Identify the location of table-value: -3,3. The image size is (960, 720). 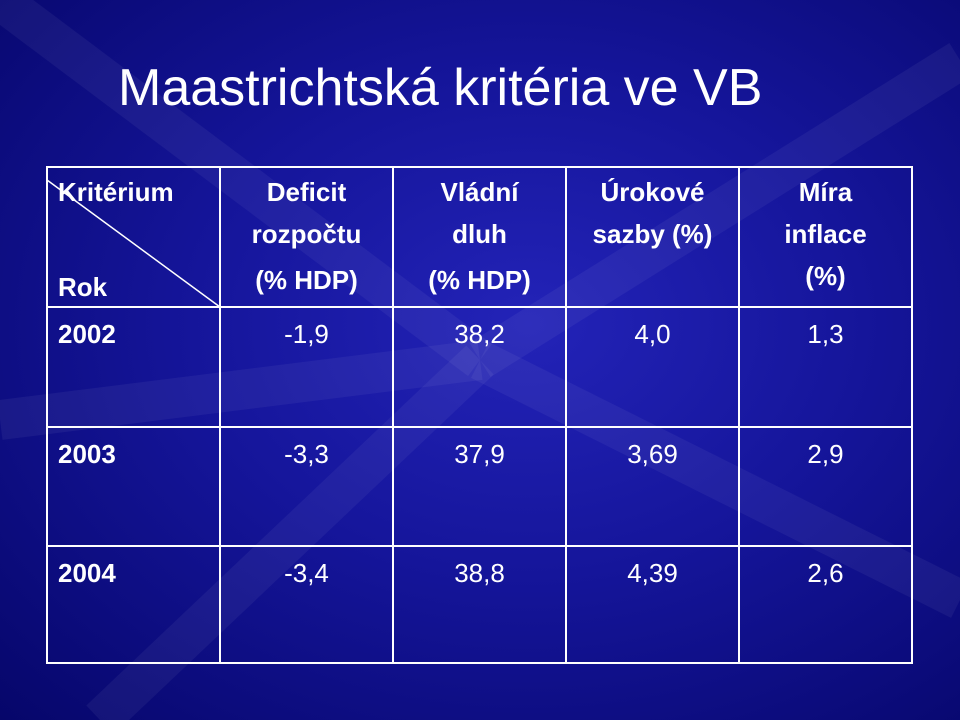
(306, 454).